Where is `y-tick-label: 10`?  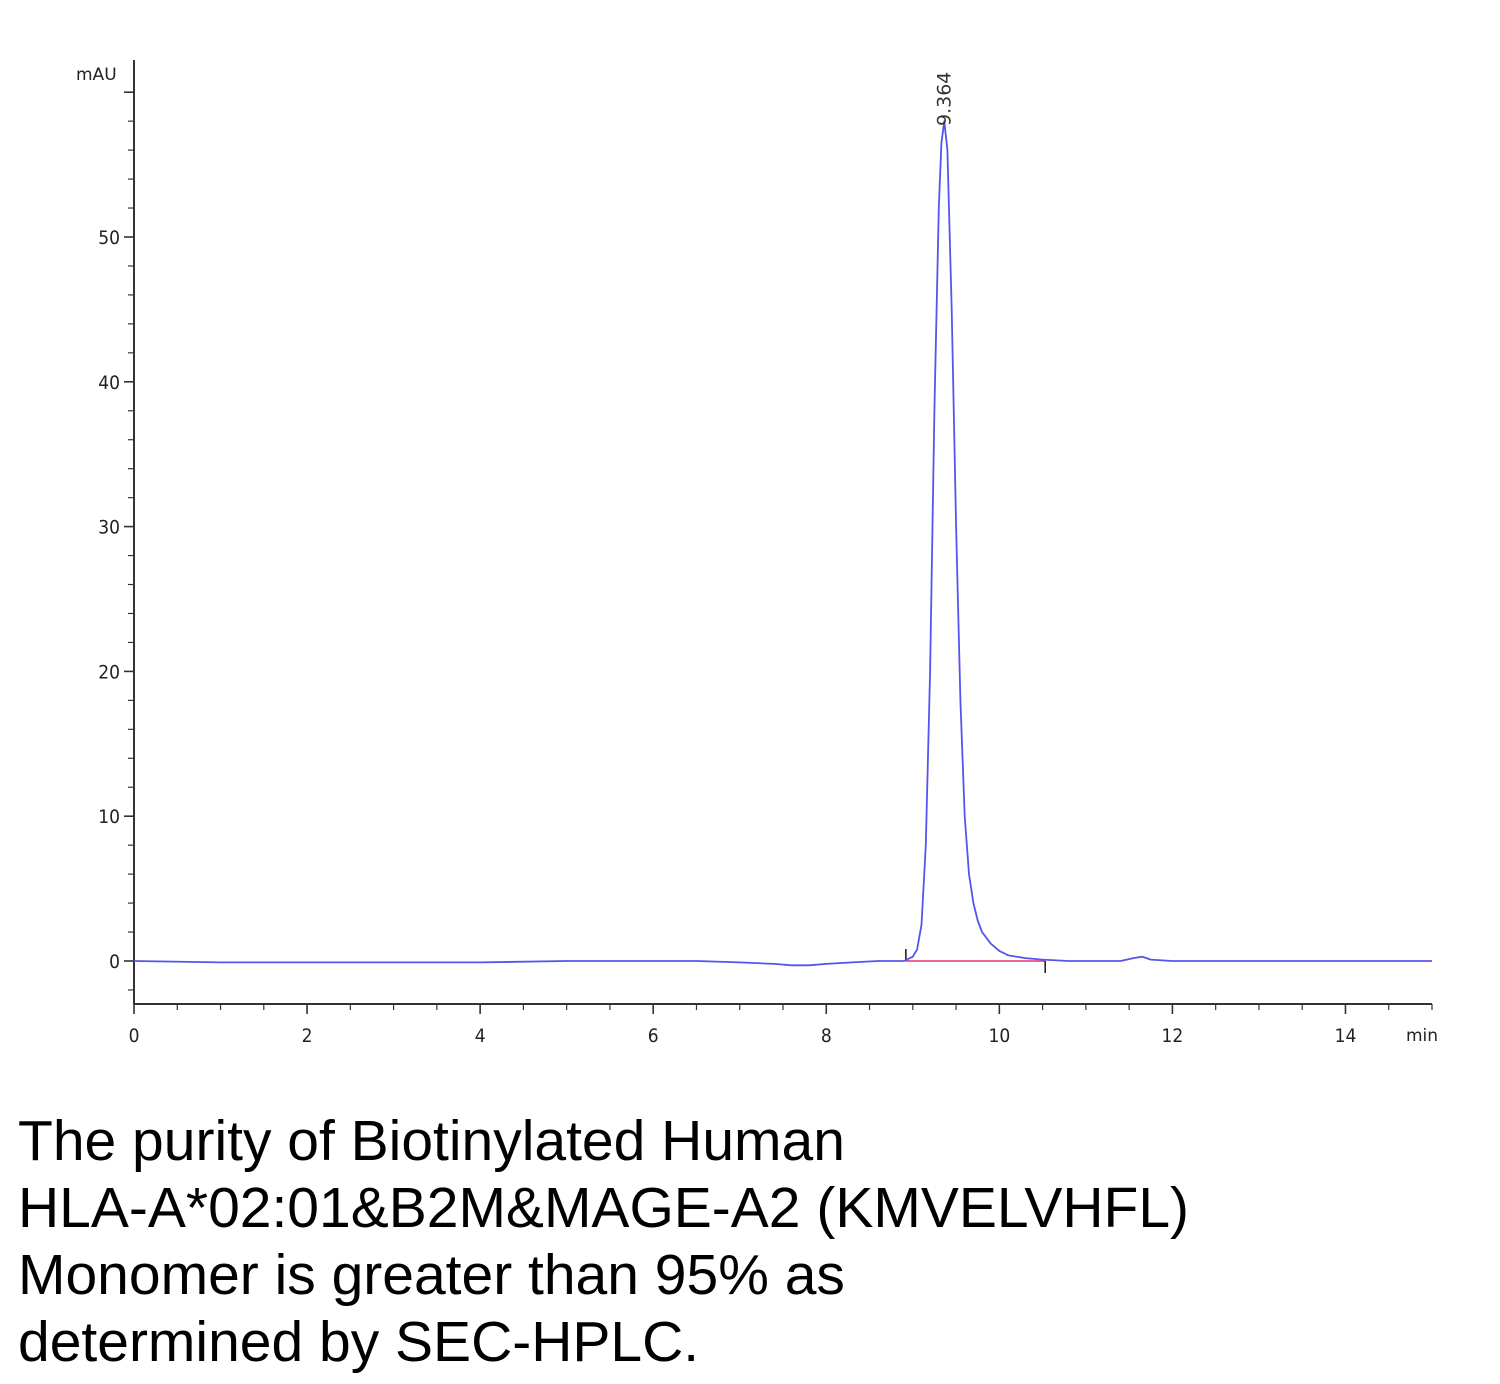 y-tick-label: 10 is located at coordinates (109, 817).